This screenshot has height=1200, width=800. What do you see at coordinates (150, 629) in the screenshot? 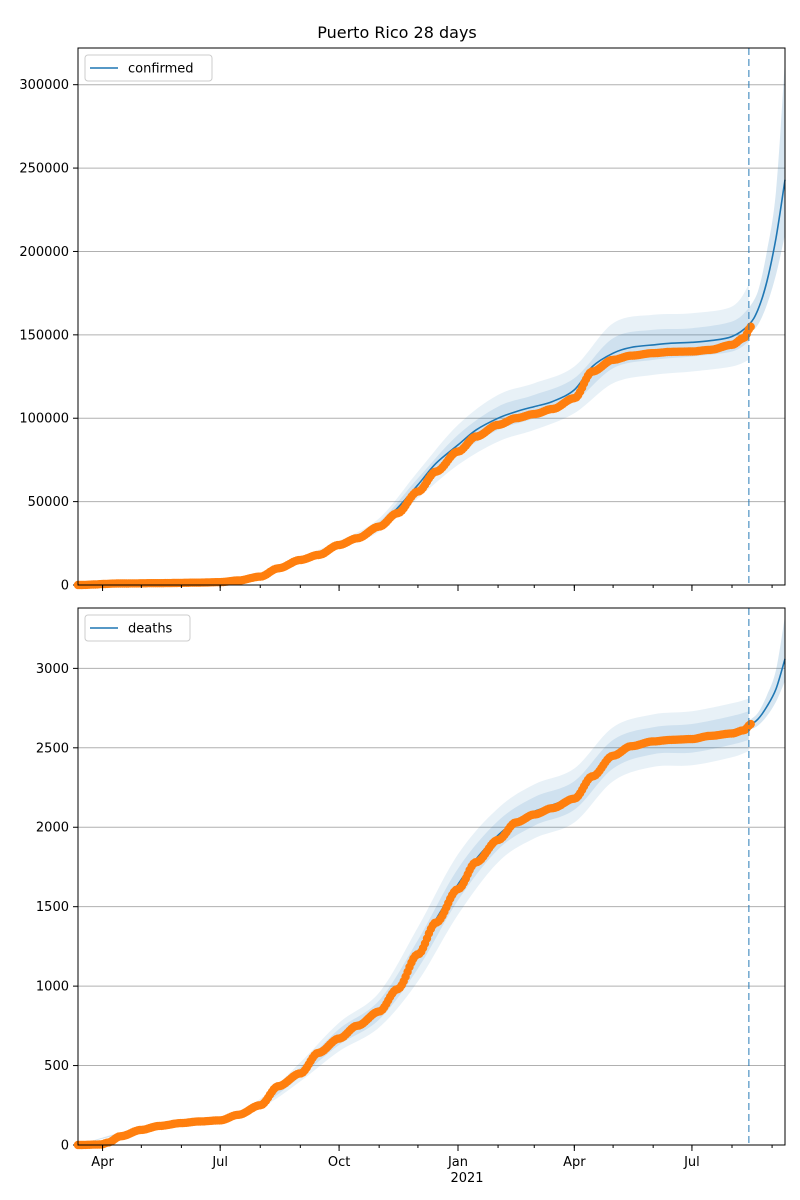
I see `legend-label: deaths` at bounding box center [150, 629].